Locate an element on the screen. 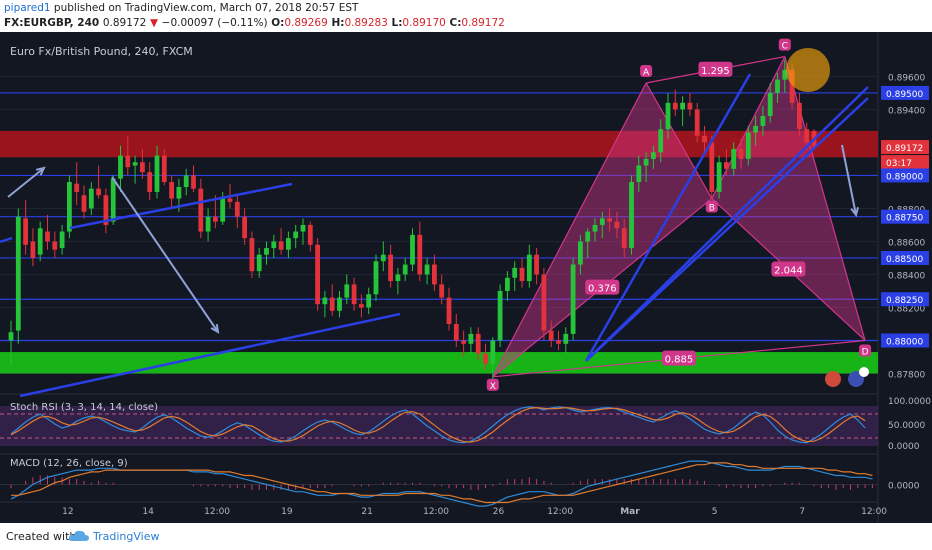 The height and width of the screenshot is (550, 932). price-label-text: 0.89500 is located at coordinates (904, 95).